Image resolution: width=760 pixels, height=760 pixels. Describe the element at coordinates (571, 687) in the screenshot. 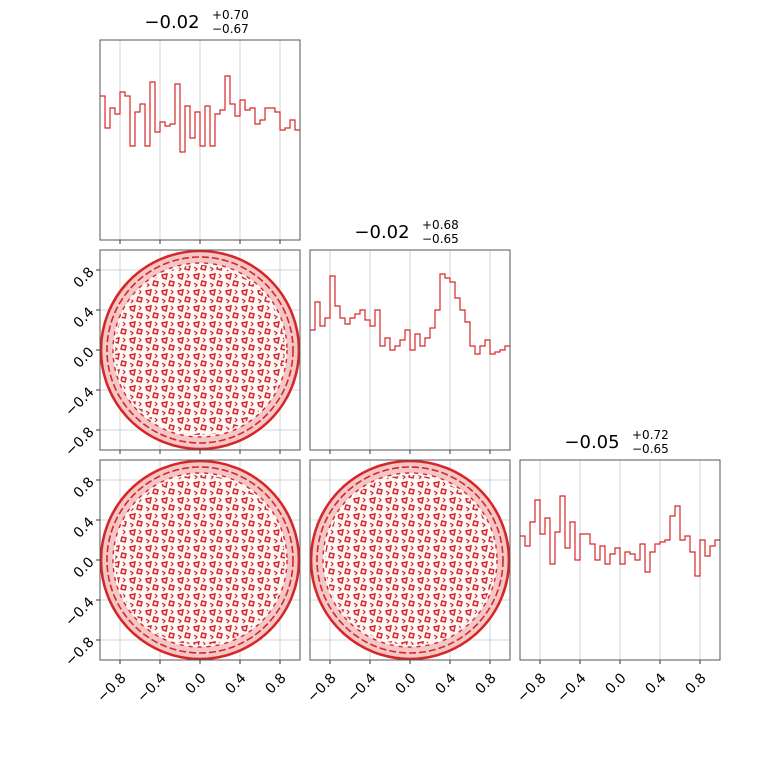

I see `x-tick-label-2-2-1: −0.4` at that location.